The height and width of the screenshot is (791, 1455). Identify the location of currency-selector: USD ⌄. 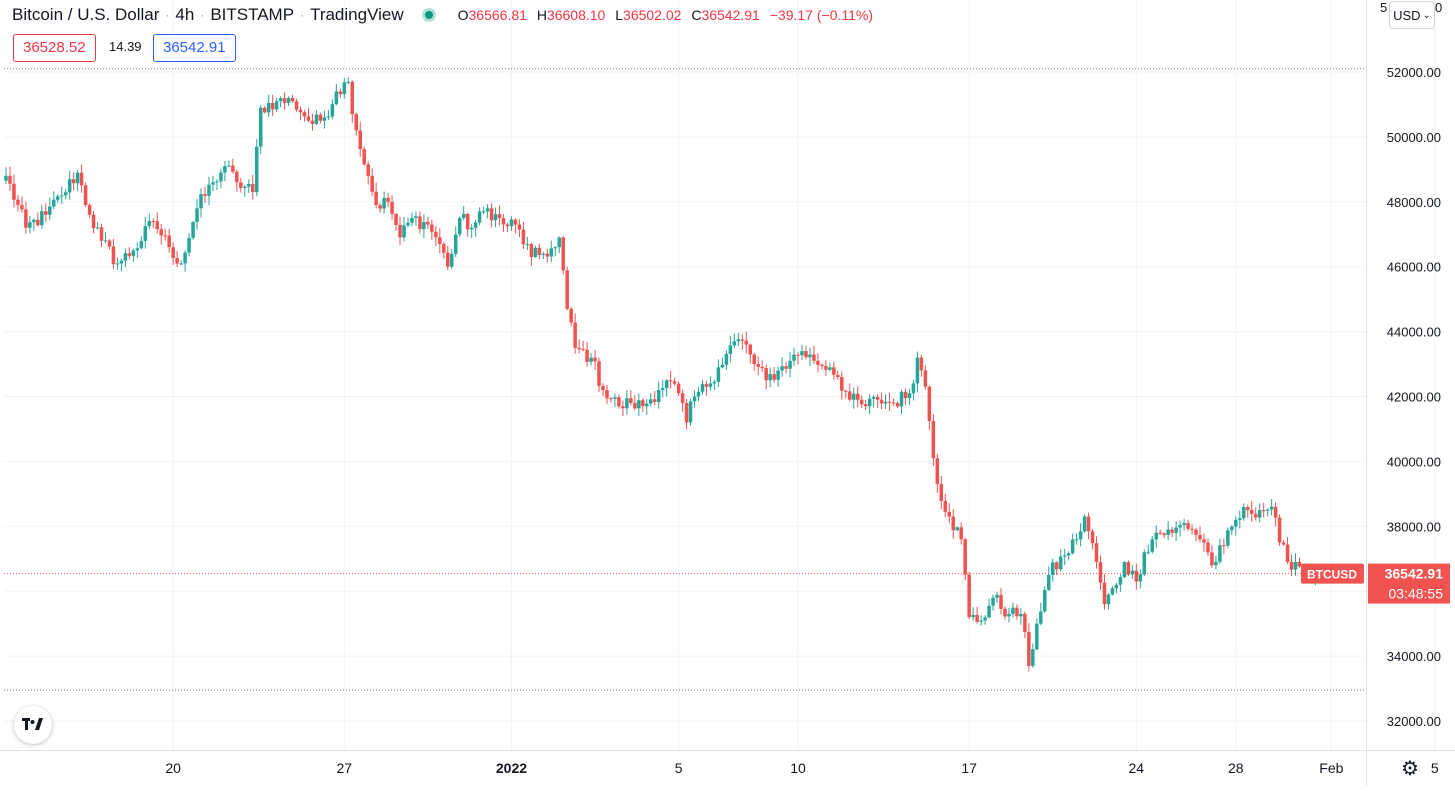
(1412, 15).